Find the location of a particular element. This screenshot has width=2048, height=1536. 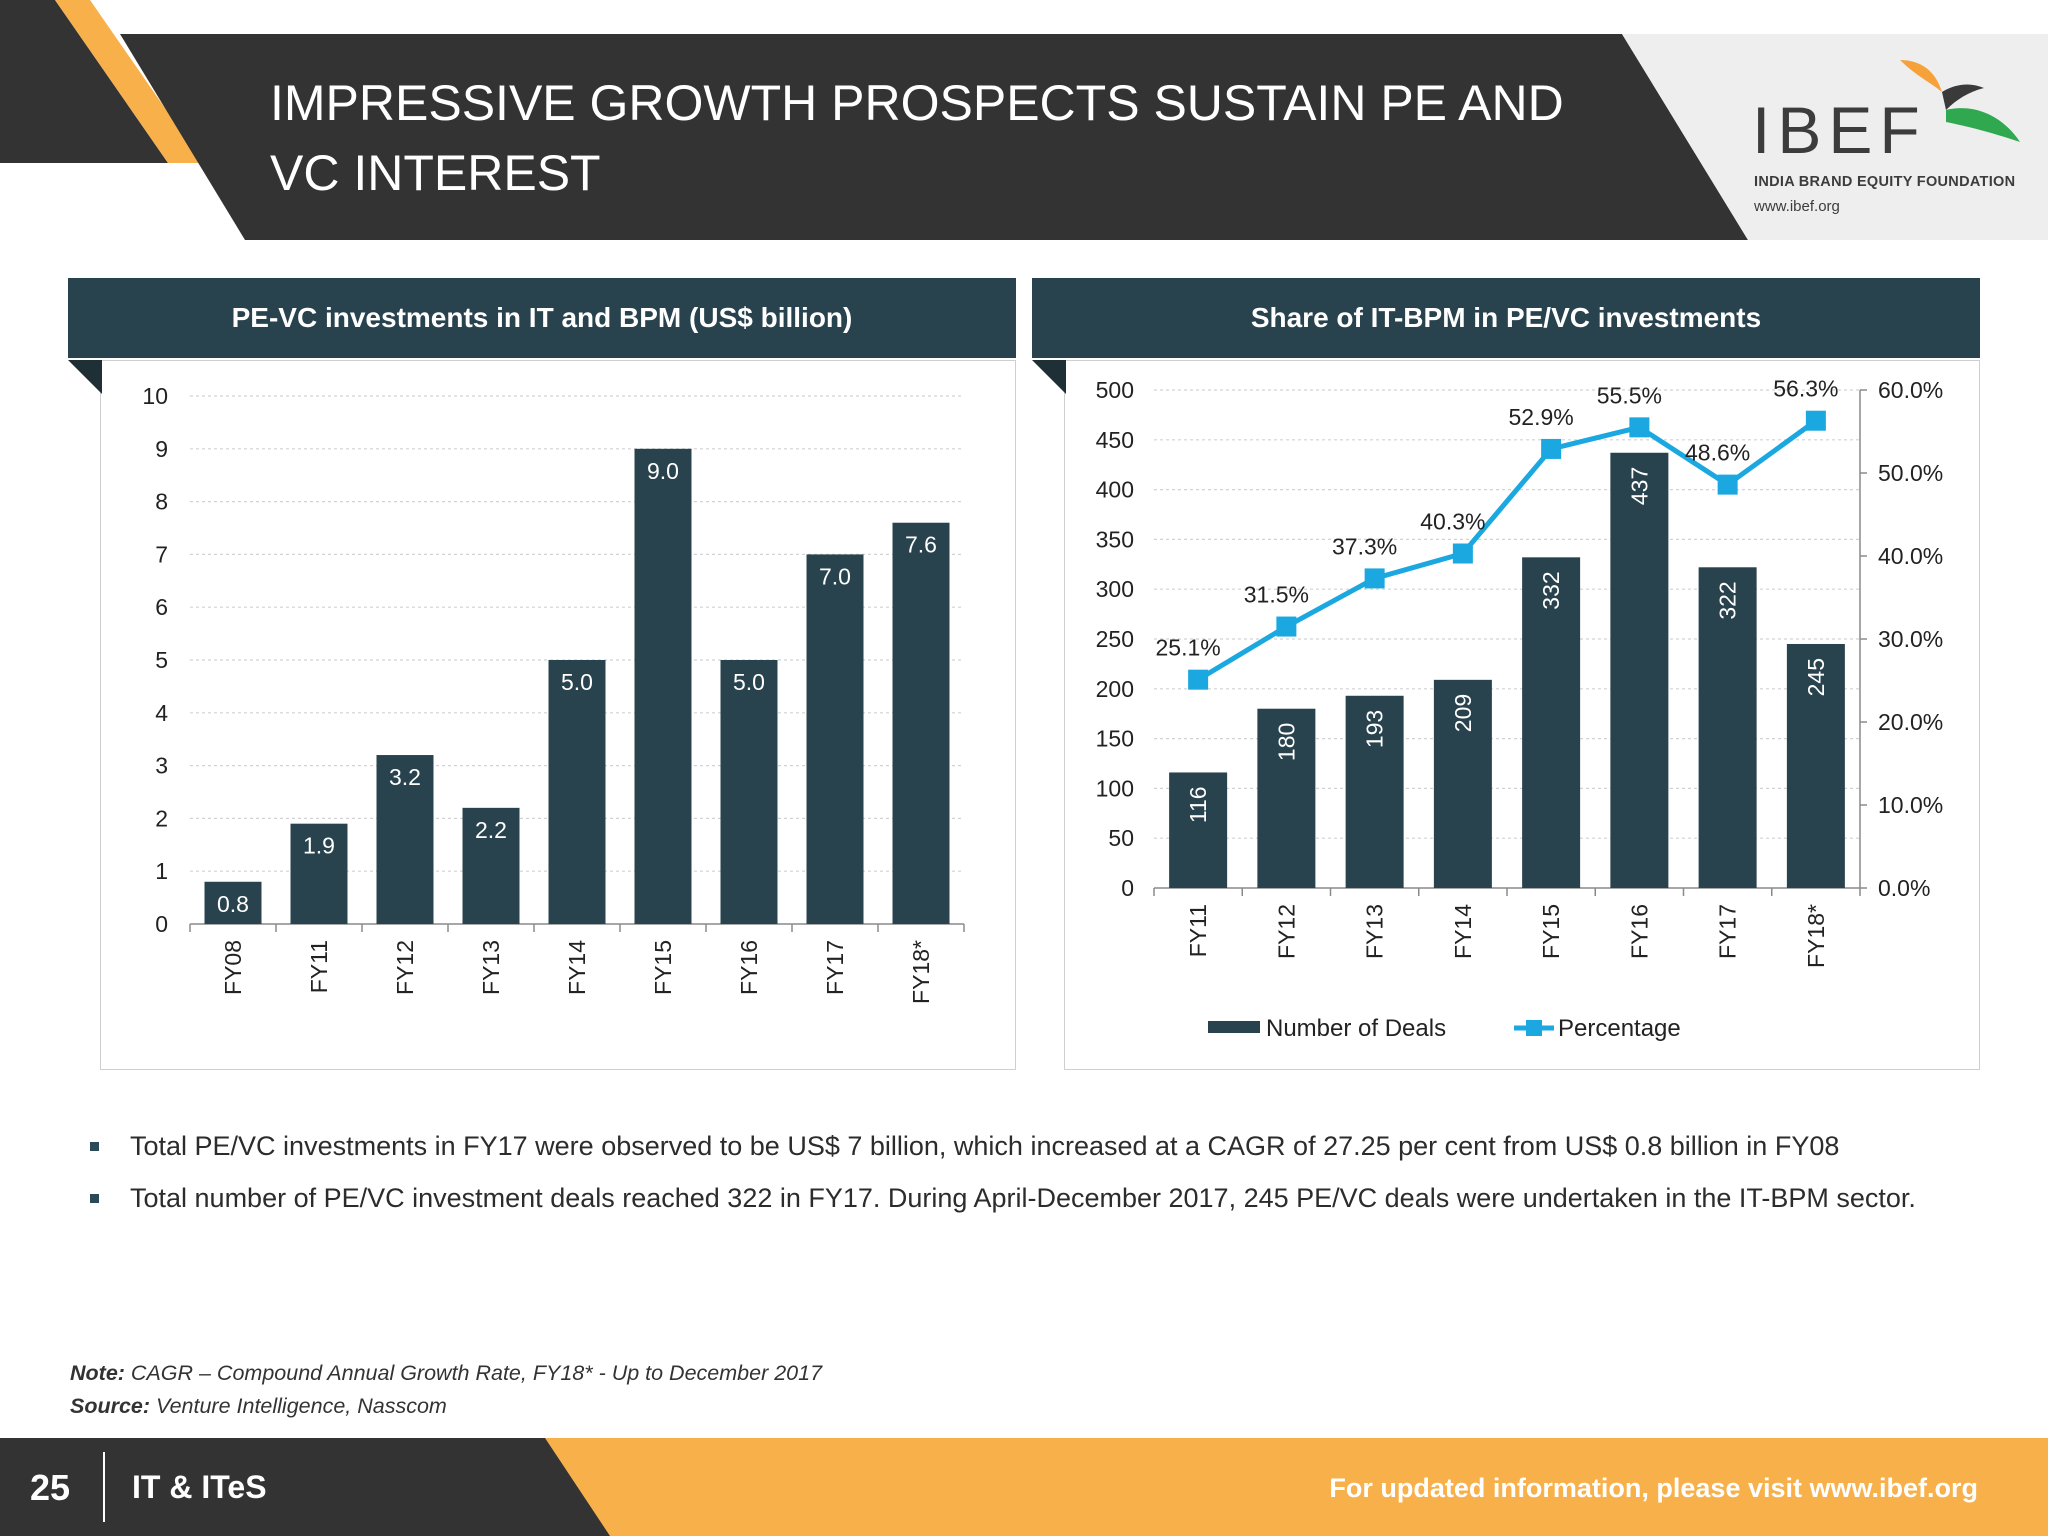

y-tick-label: 7 is located at coordinates (161, 554).